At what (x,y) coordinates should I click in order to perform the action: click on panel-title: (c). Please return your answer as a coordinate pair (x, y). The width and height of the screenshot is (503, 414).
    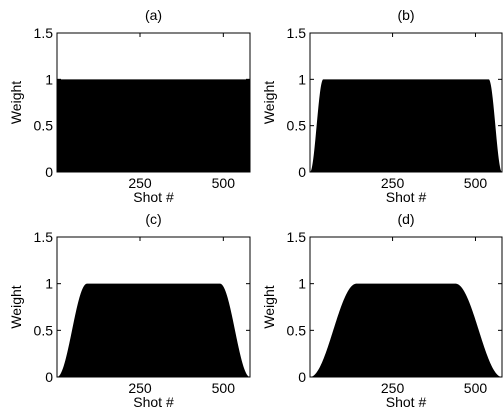
    Looking at the image, I should click on (153, 219).